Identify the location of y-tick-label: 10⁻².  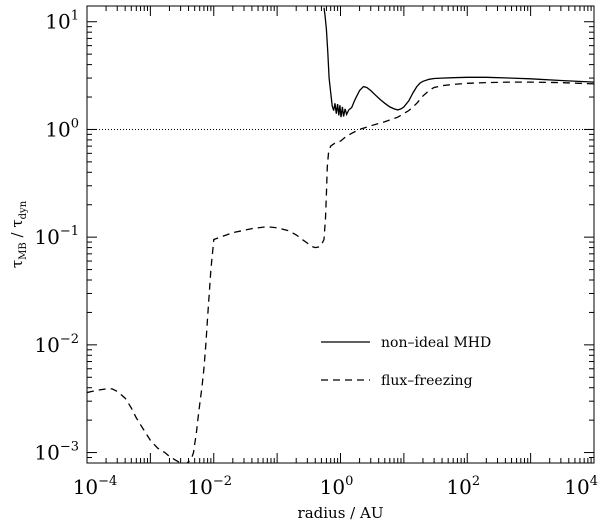
(56, 344).